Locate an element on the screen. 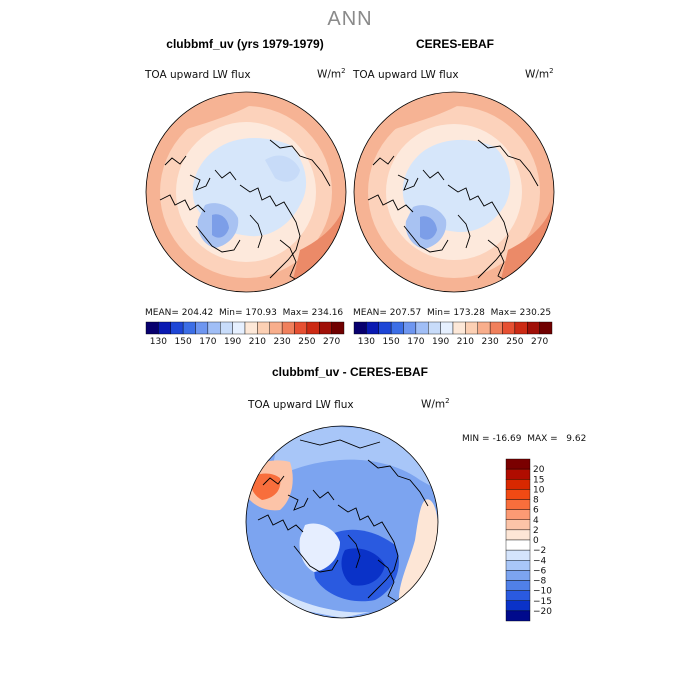  panel1-max-value: 234.16 is located at coordinates (327, 313).